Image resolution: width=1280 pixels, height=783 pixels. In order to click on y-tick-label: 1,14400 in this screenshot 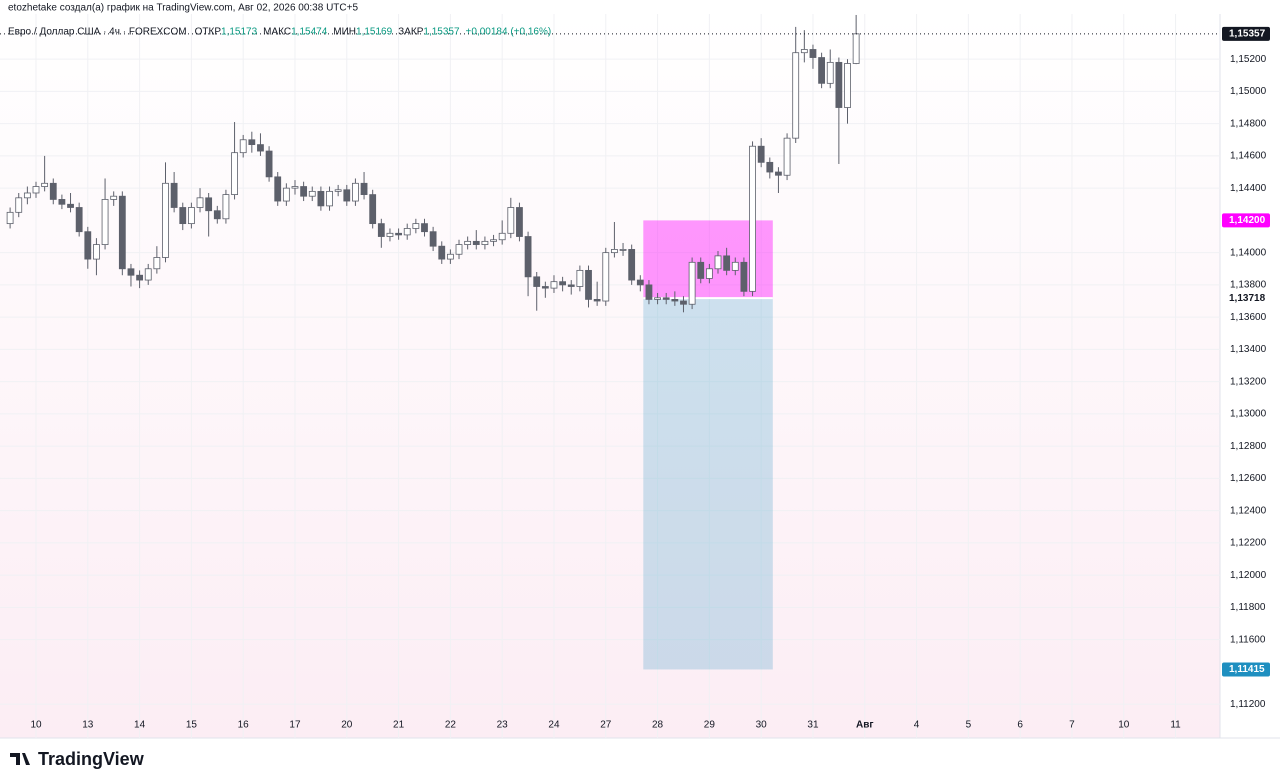, I will do `click(1248, 188)`.